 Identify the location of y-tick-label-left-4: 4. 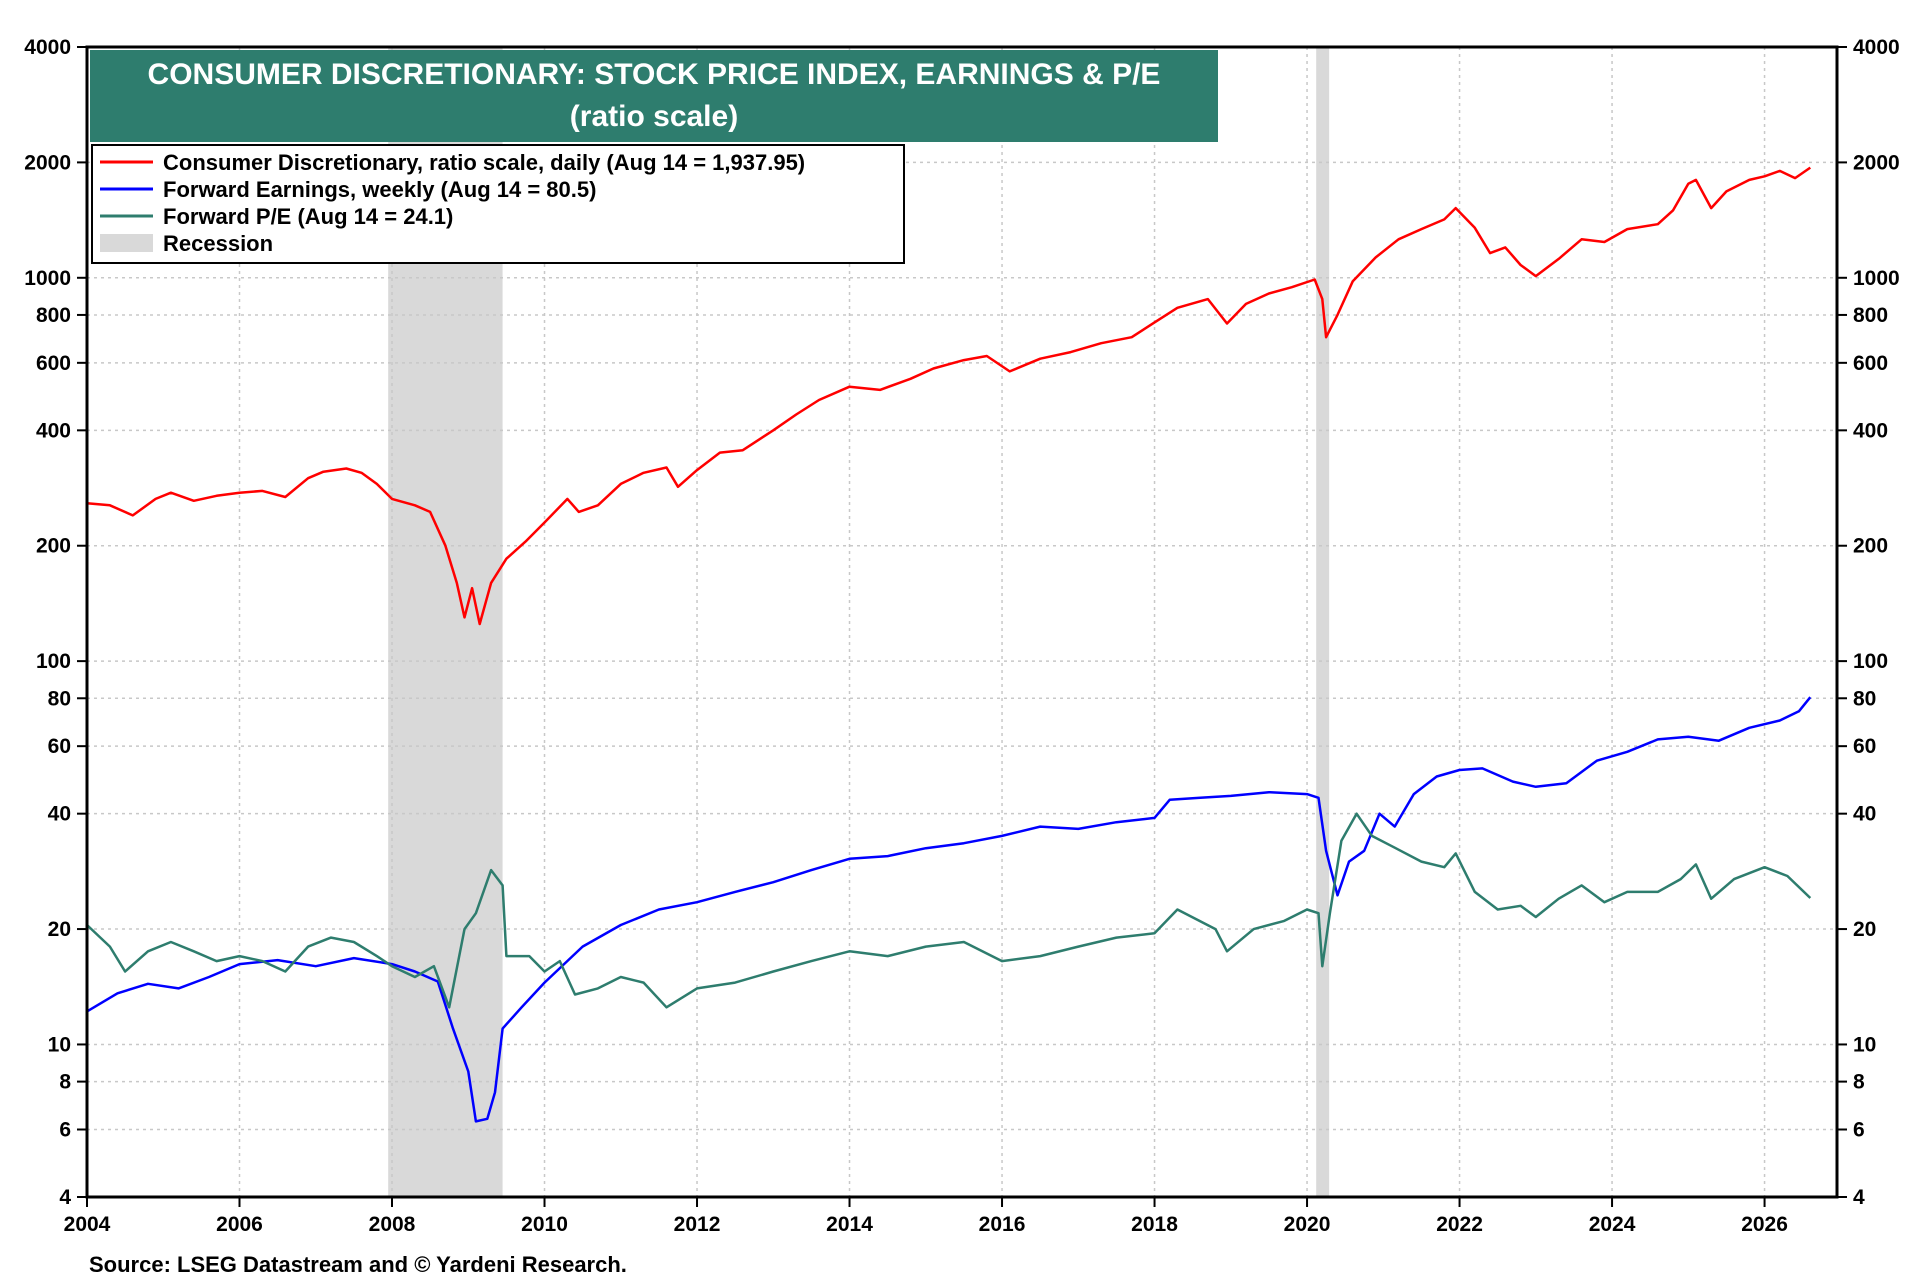
(65, 1197).